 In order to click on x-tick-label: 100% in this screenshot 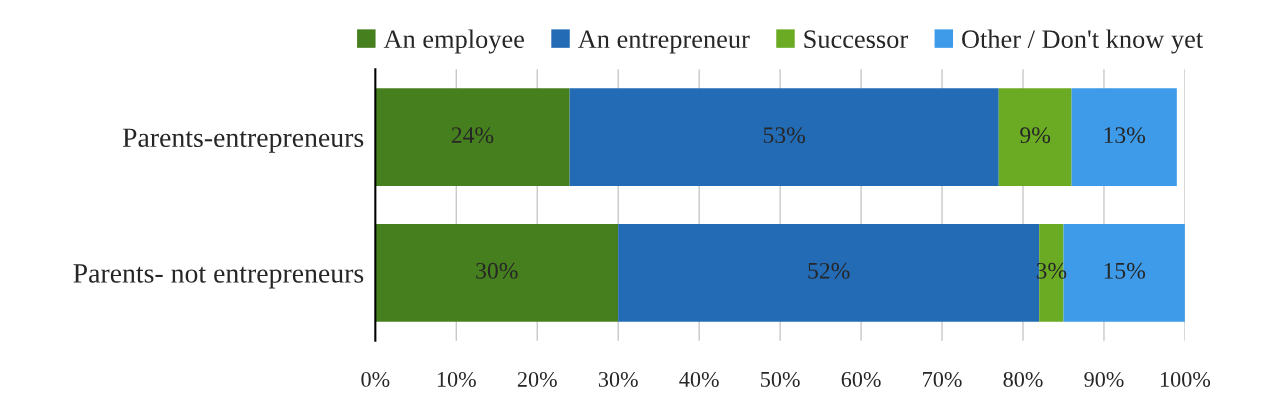, I will do `click(1185, 379)`.